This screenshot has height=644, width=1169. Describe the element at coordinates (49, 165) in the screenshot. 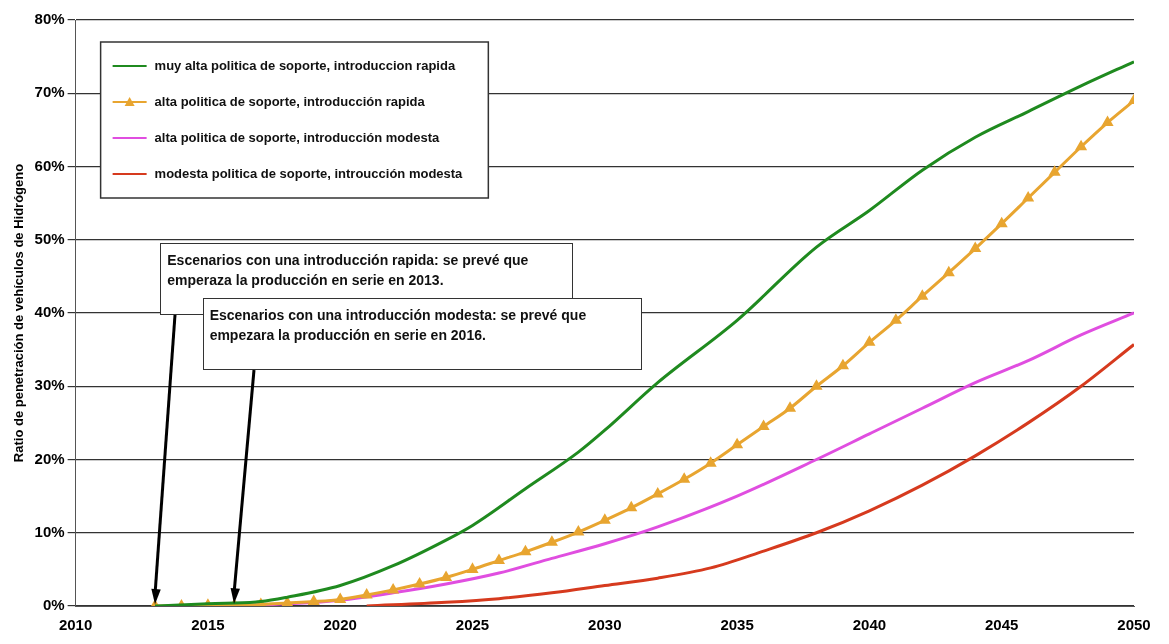

I see `y-tick-label: 60%` at that location.